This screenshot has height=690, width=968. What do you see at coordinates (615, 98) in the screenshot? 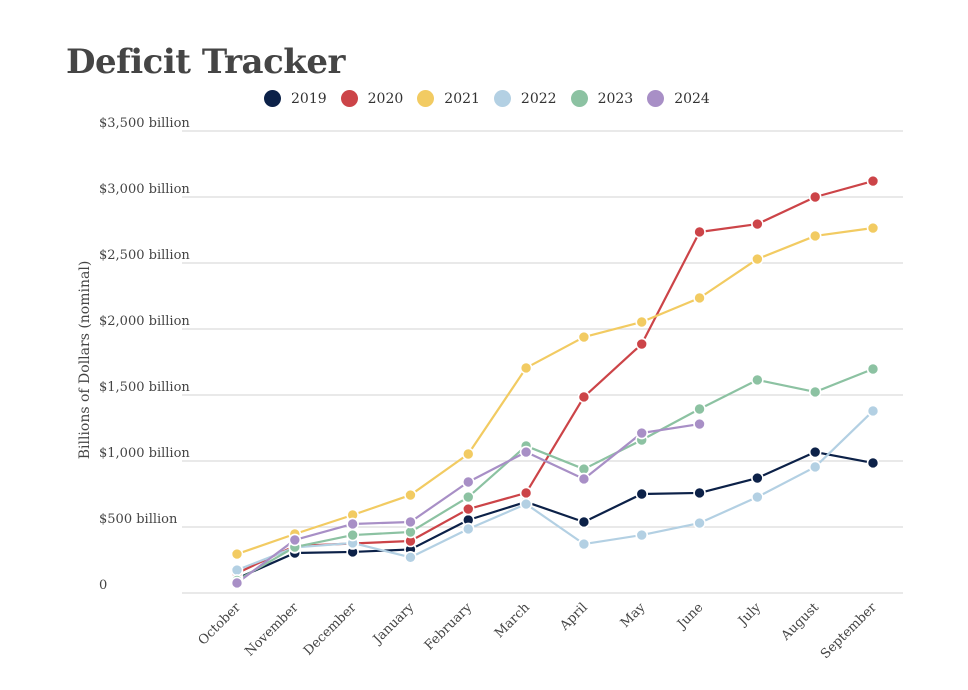
I see `legend-label: 2023` at bounding box center [615, 98].